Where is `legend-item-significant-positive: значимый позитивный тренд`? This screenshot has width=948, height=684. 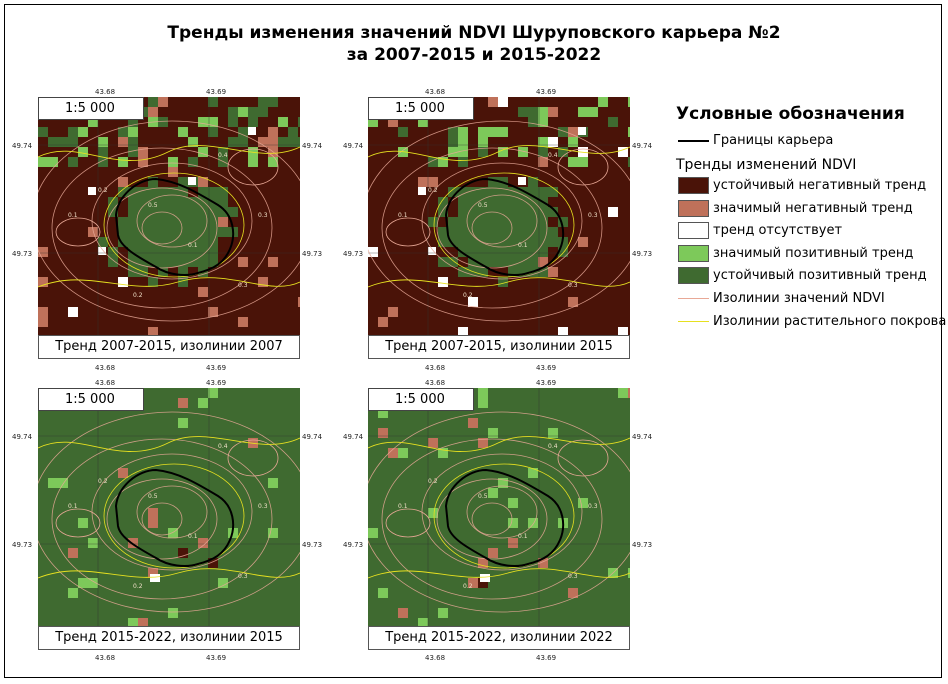 legend-item-significant-positive: значимый позитивный тренд is located at coordinates (807, 254).